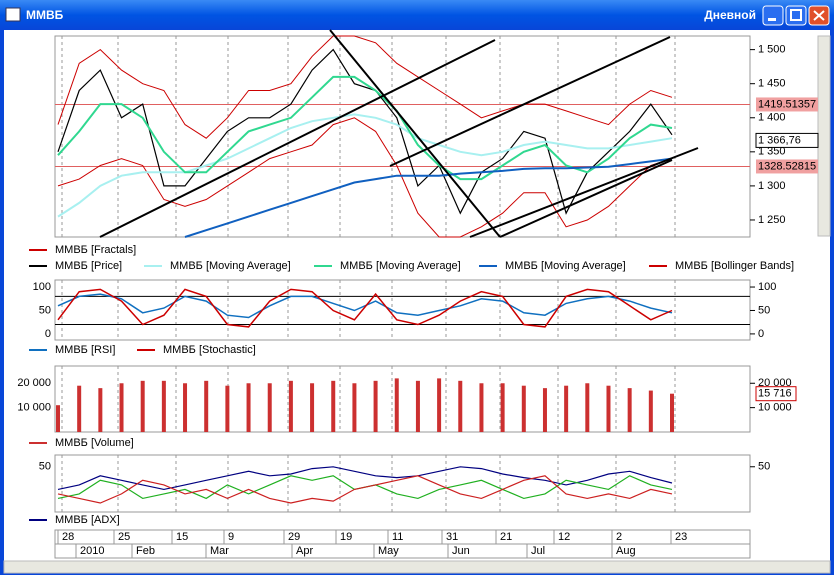  Describe the element at coordinates (772, 220) in the screenshot. I see `y-tick-label: 1 250` at that location.